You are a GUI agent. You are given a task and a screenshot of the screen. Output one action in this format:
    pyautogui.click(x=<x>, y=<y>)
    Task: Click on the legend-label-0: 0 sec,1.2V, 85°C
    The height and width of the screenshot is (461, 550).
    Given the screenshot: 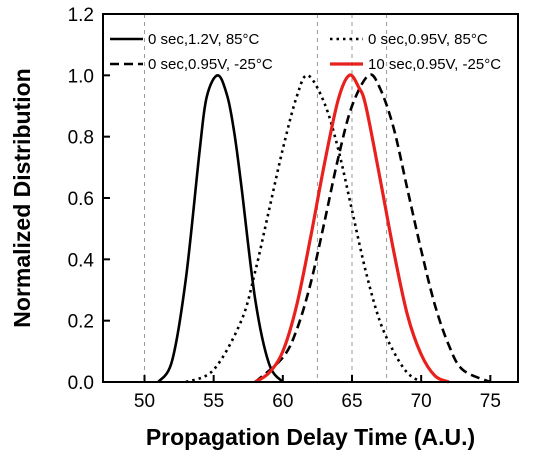 What is the action you would take?
    pyautogui.click(x=204, y=39)
    